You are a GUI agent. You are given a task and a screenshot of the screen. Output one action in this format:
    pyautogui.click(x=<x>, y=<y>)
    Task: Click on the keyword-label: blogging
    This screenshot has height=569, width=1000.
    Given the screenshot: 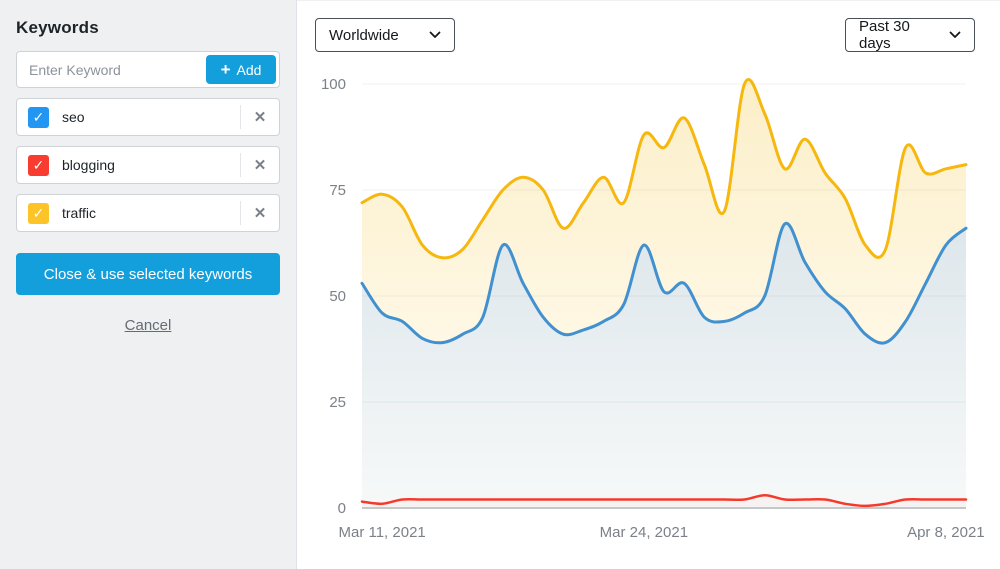 What is the action you would take?
    pyautogui.click(x=88, y=165)
    